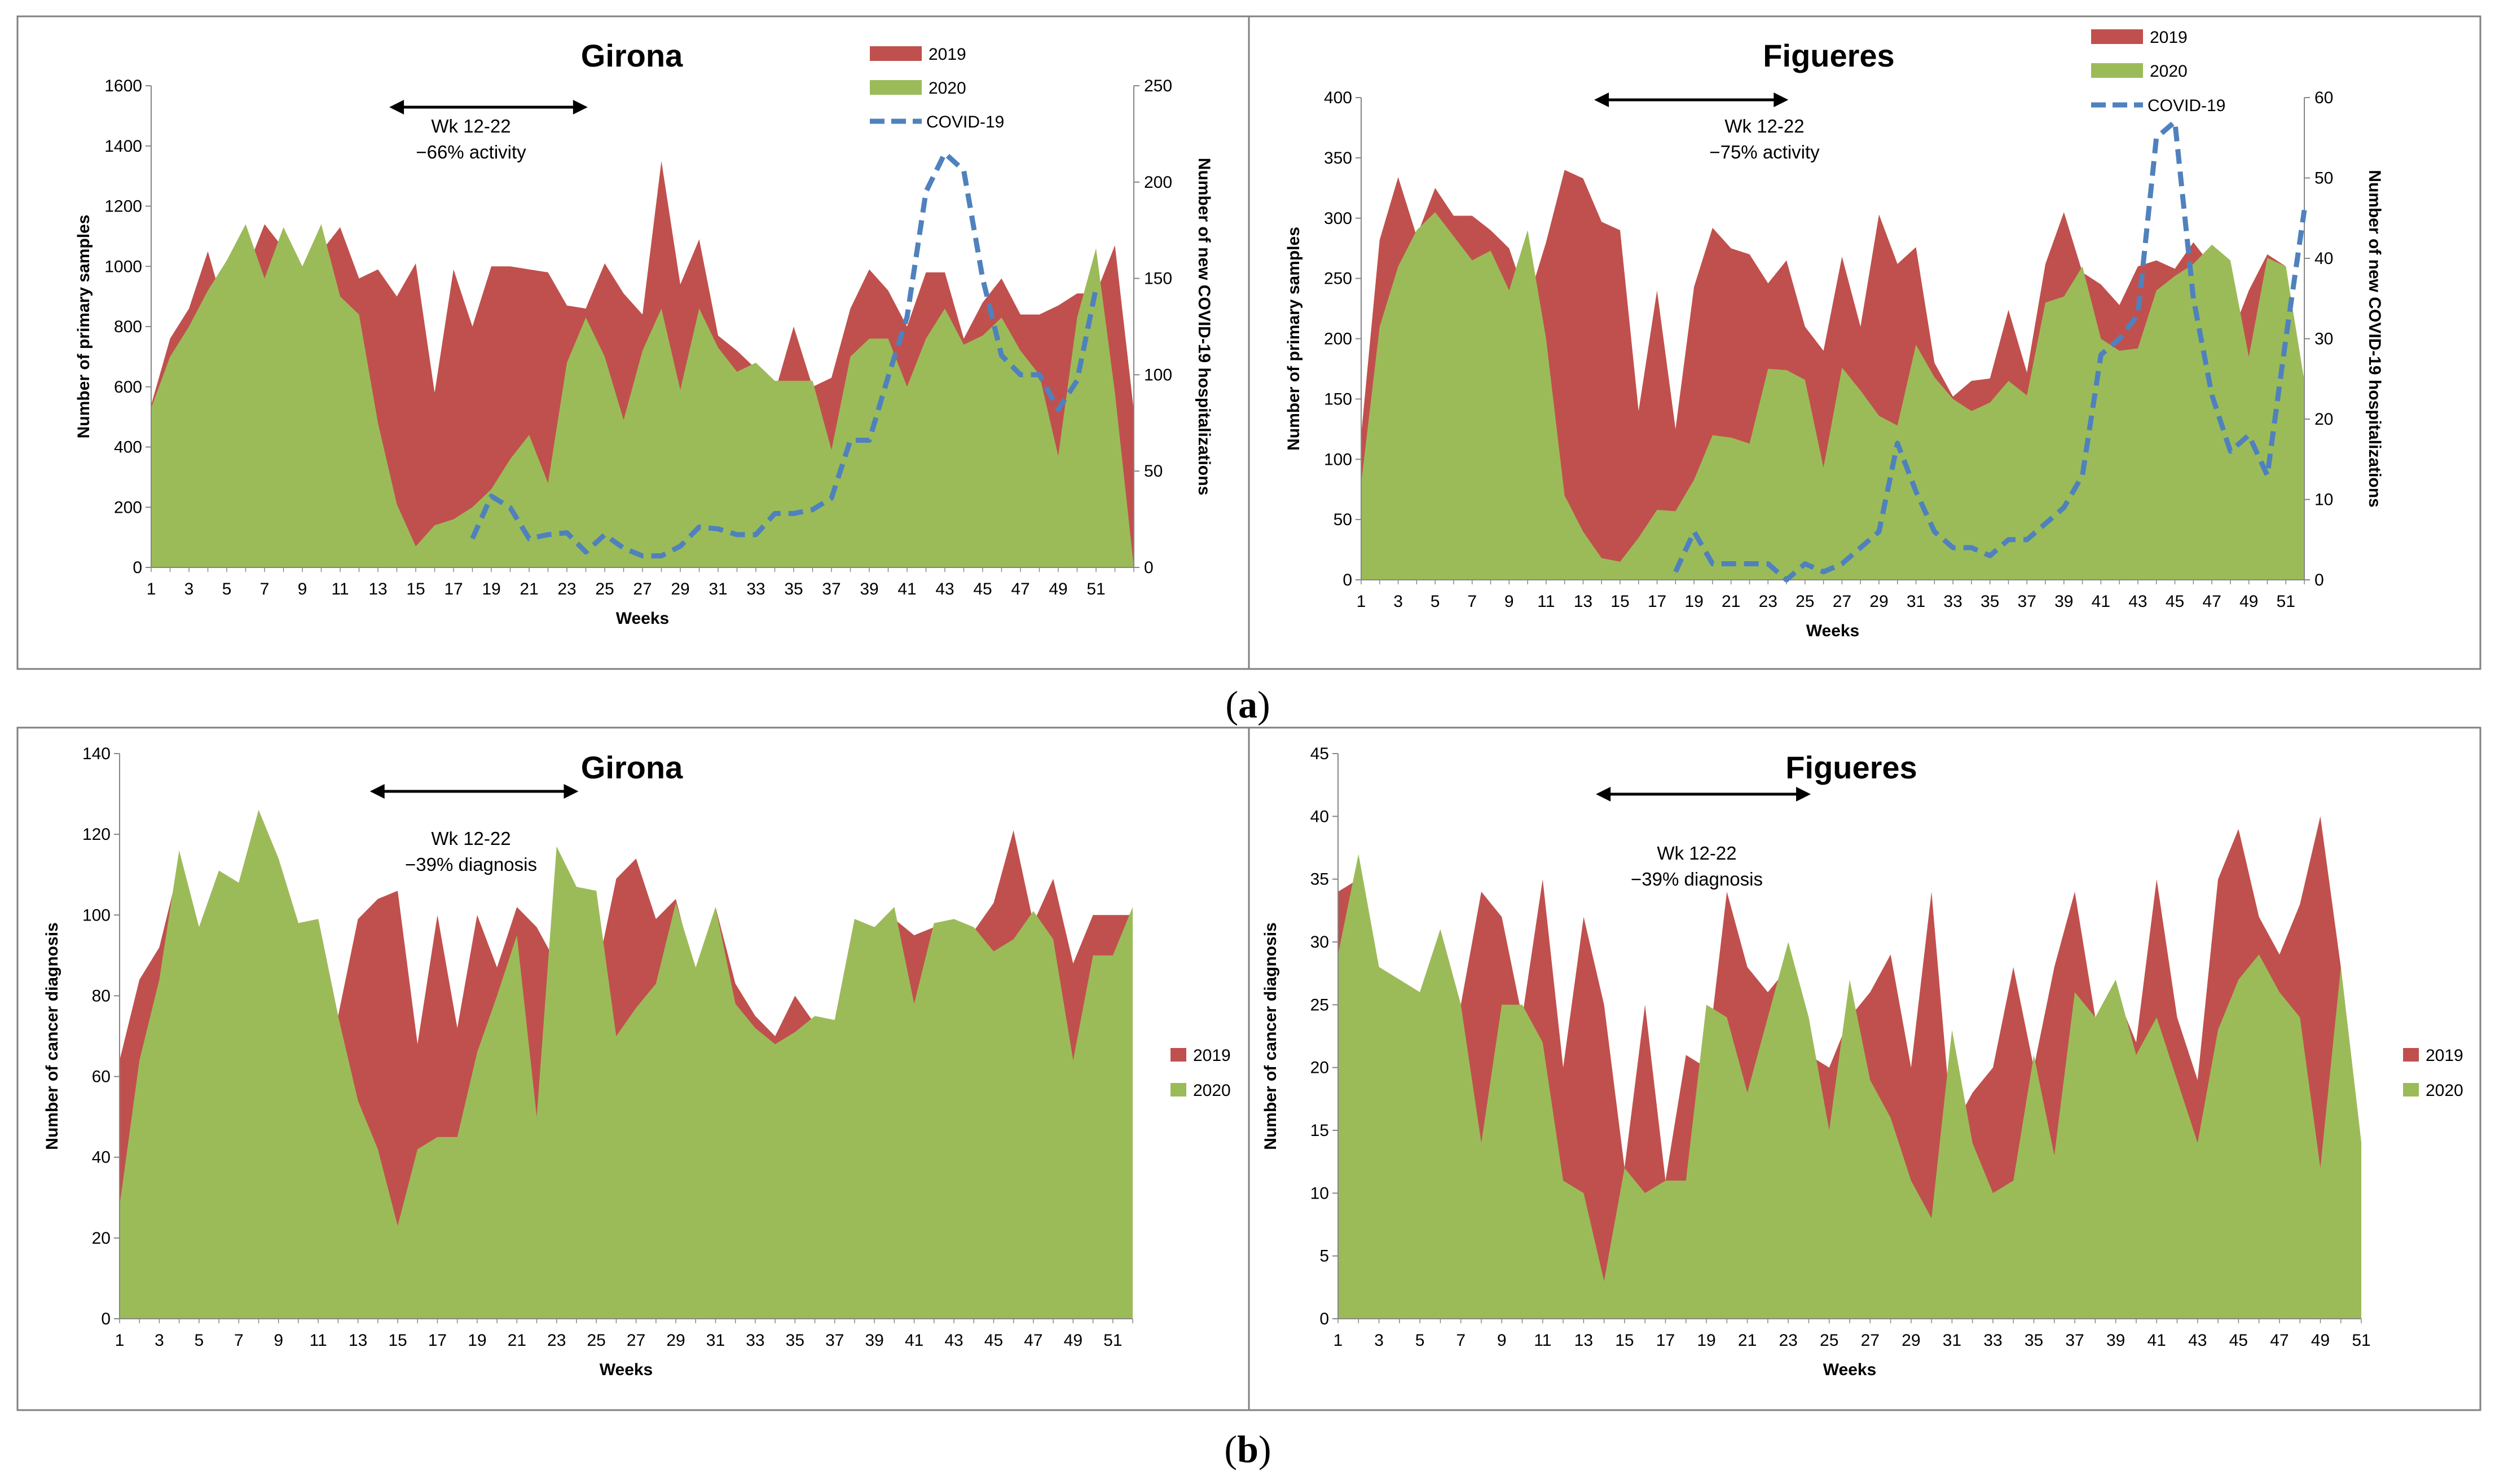 The height and width of the screenshot is (1484, 2495). Describe the element at coordinates (128, 387) in the screenshot. I see `y-tick-label: 600` at that location.